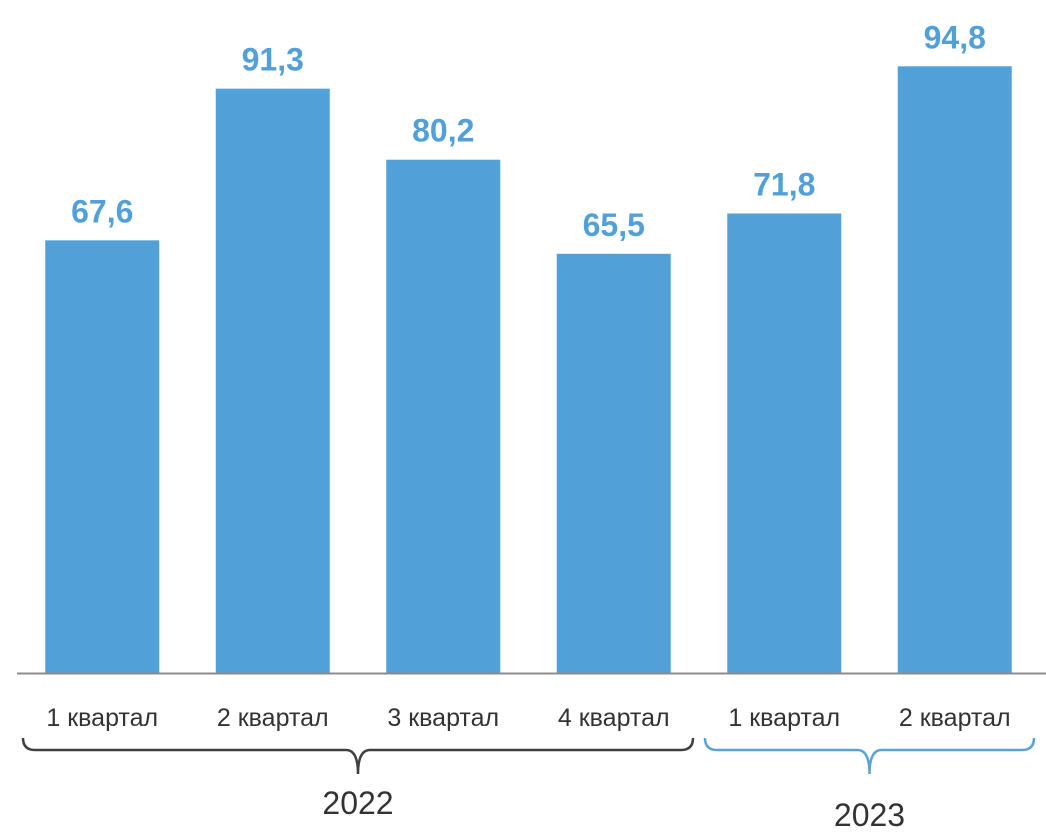  Describe the element at coordinates (784, 718) in the screenshot. I see `x-tick-label-4: 1 квартал` at that location.